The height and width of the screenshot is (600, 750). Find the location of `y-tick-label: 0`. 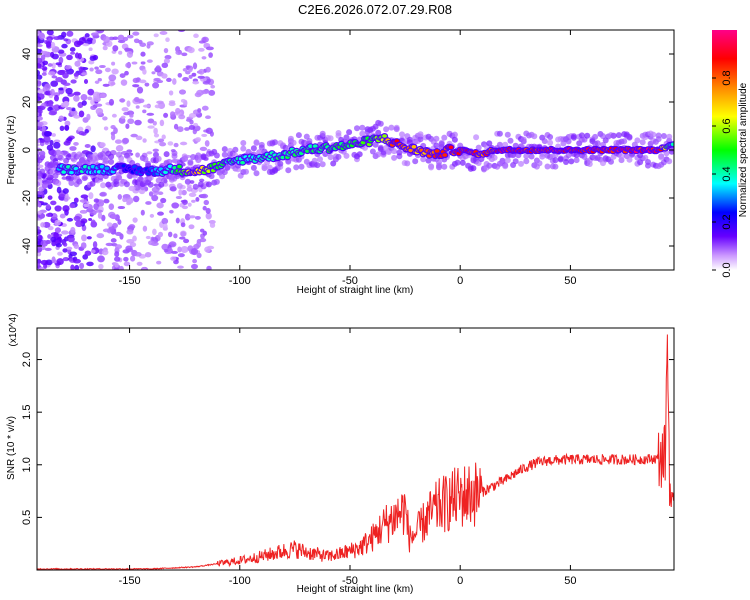

y-tick-label: 0 is located at coordinates (27, 150).